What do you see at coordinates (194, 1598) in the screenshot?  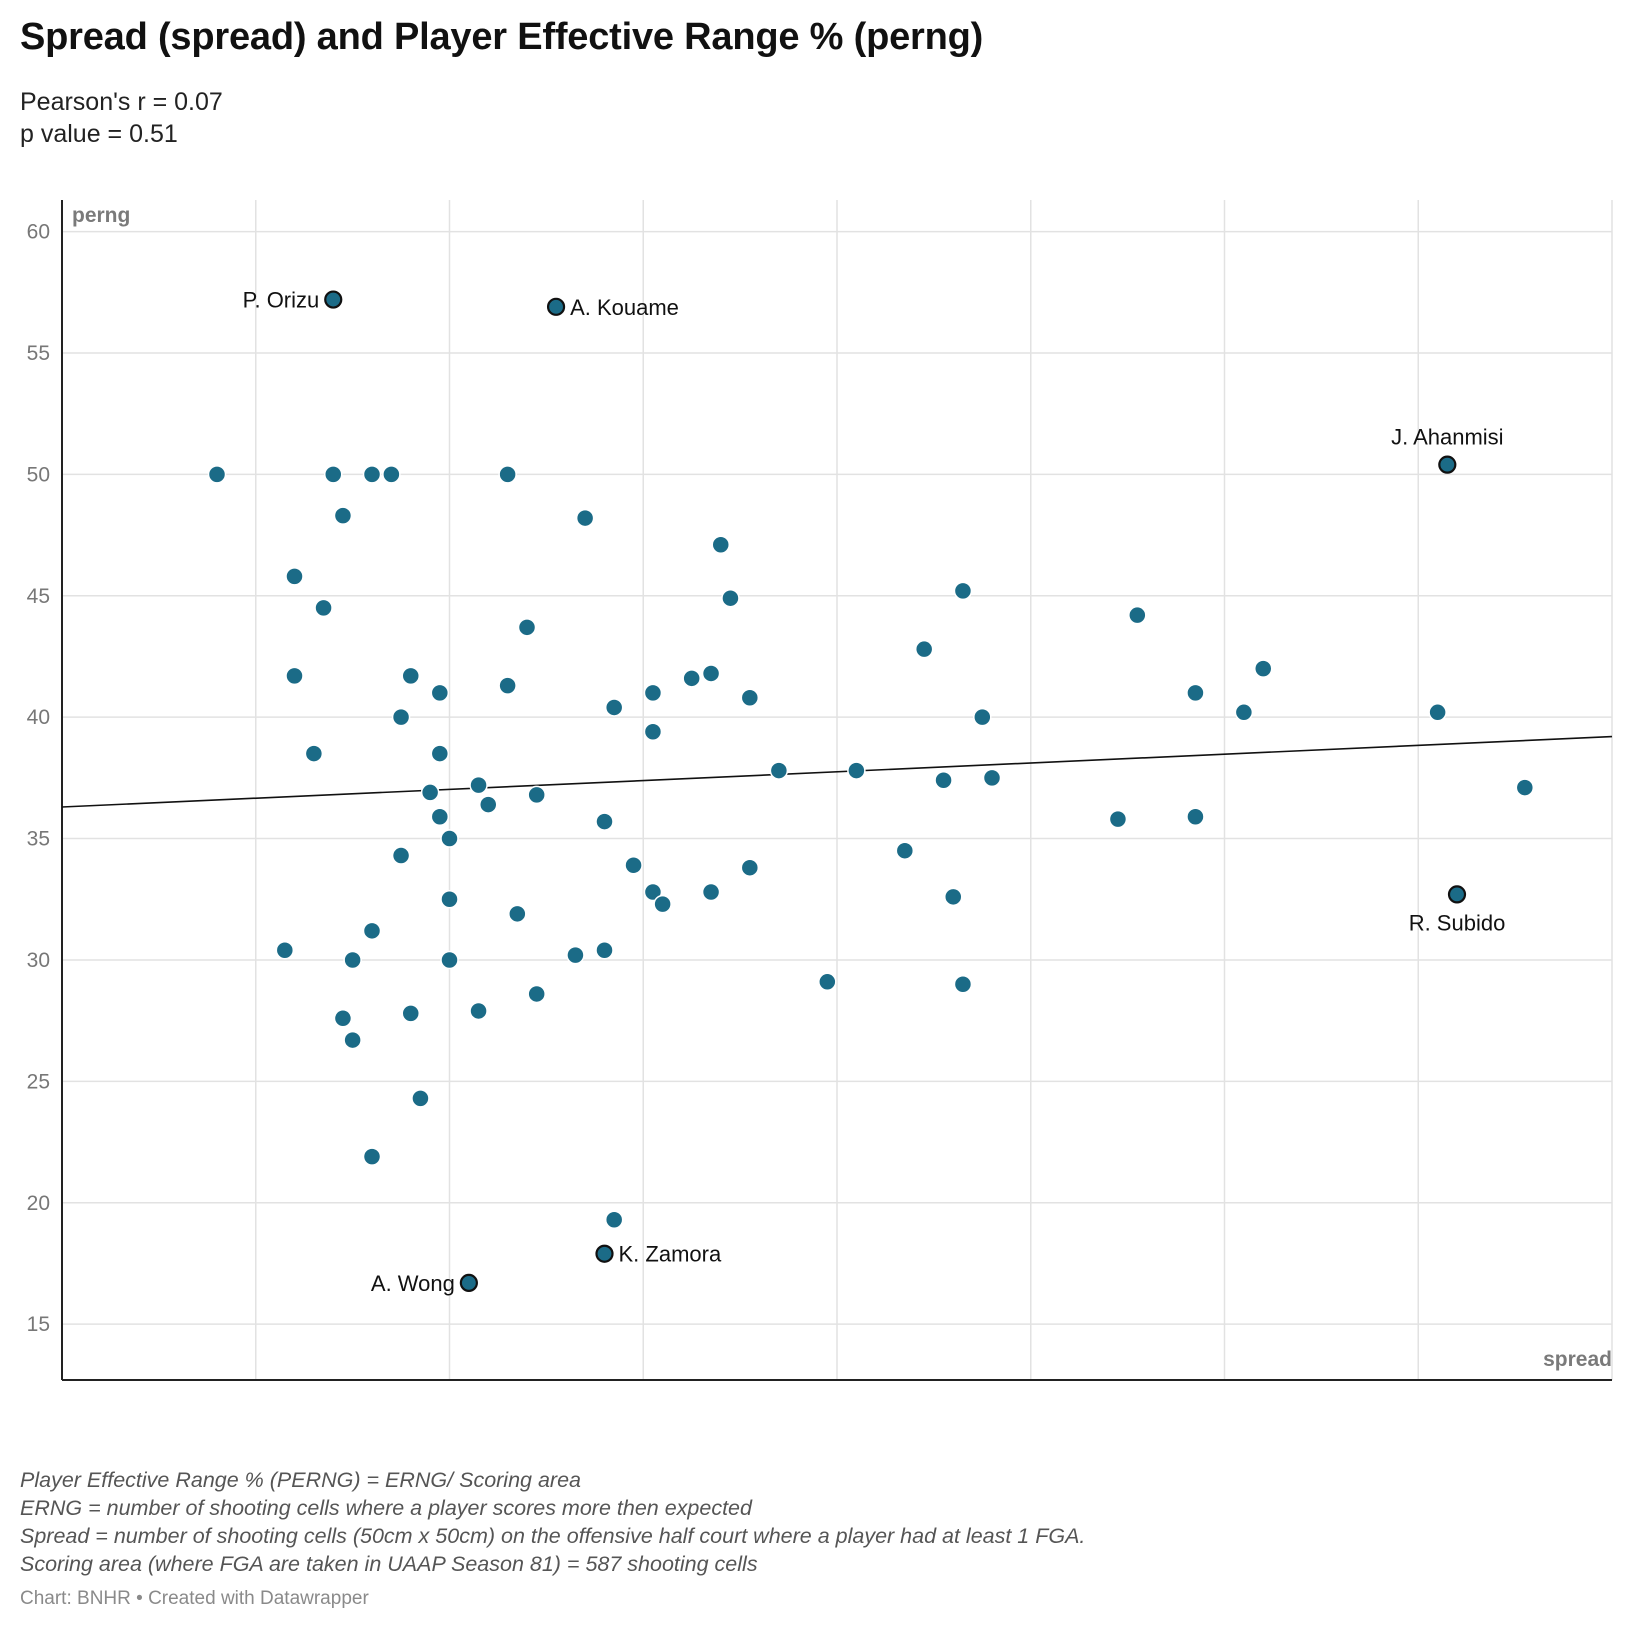 I see `chart-credit: Chart: BNHR • Created with Datawrapper` at bounding box center [194, 1598].